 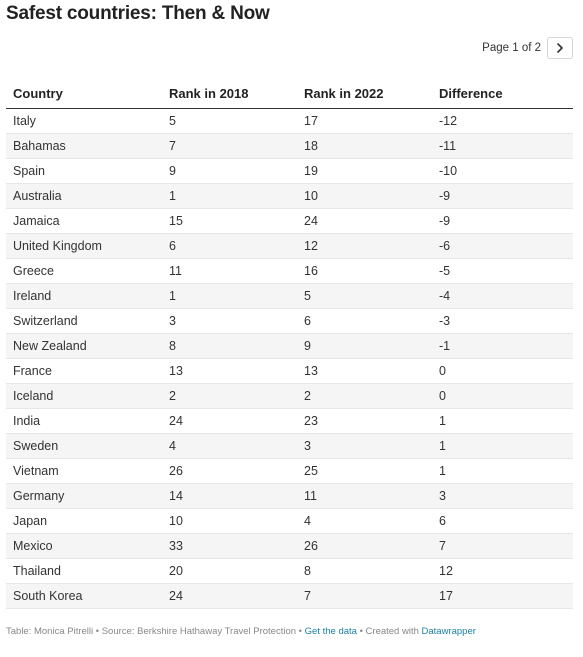 What do you see at coordinates (289, 446) in the screenshot?
I see `table-row: Sweden 4 3 1` at bounding box center [289, 446].